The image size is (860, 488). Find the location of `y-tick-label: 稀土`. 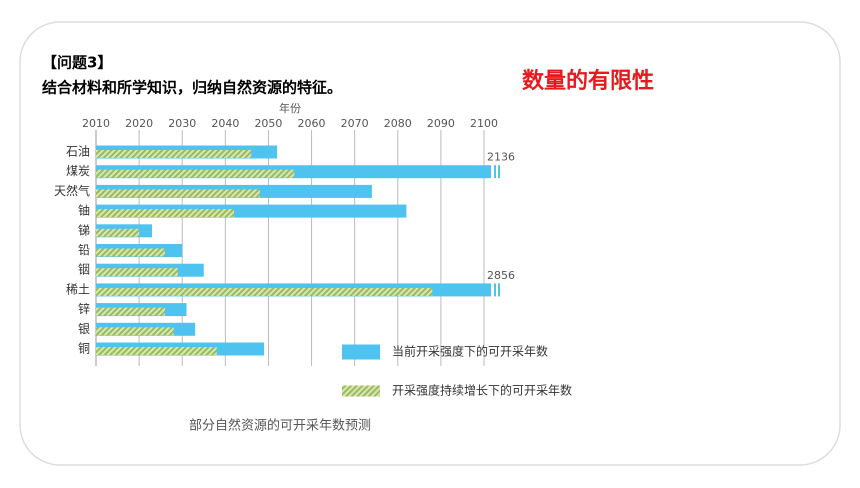

y-tick-label: 稀土 is located at coordinates (78, 289).